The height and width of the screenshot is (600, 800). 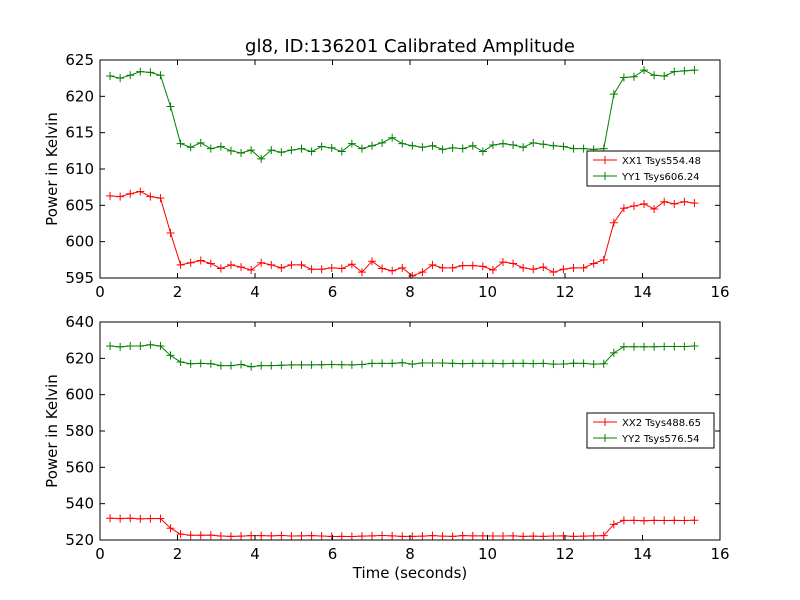 I want to click on x-tick-label: 0, so click(x=100, y=554).